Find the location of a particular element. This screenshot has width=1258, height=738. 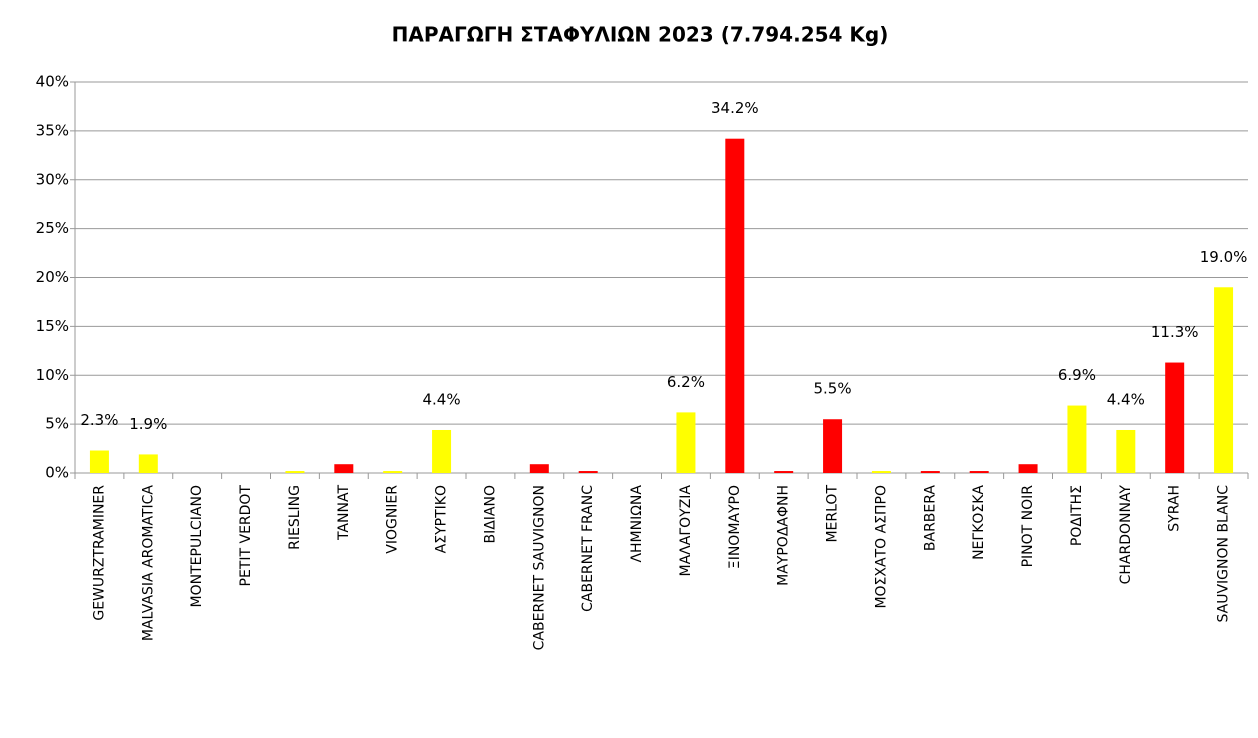

data-label: 6.2% is located at coordinates (686, 382).